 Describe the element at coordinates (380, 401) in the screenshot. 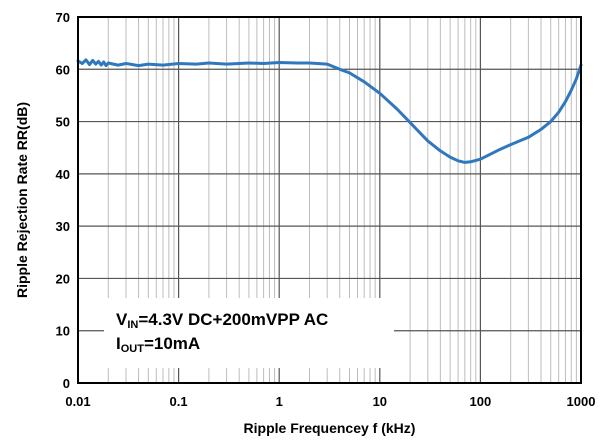

I see `x-tick-label: 10` at that location.